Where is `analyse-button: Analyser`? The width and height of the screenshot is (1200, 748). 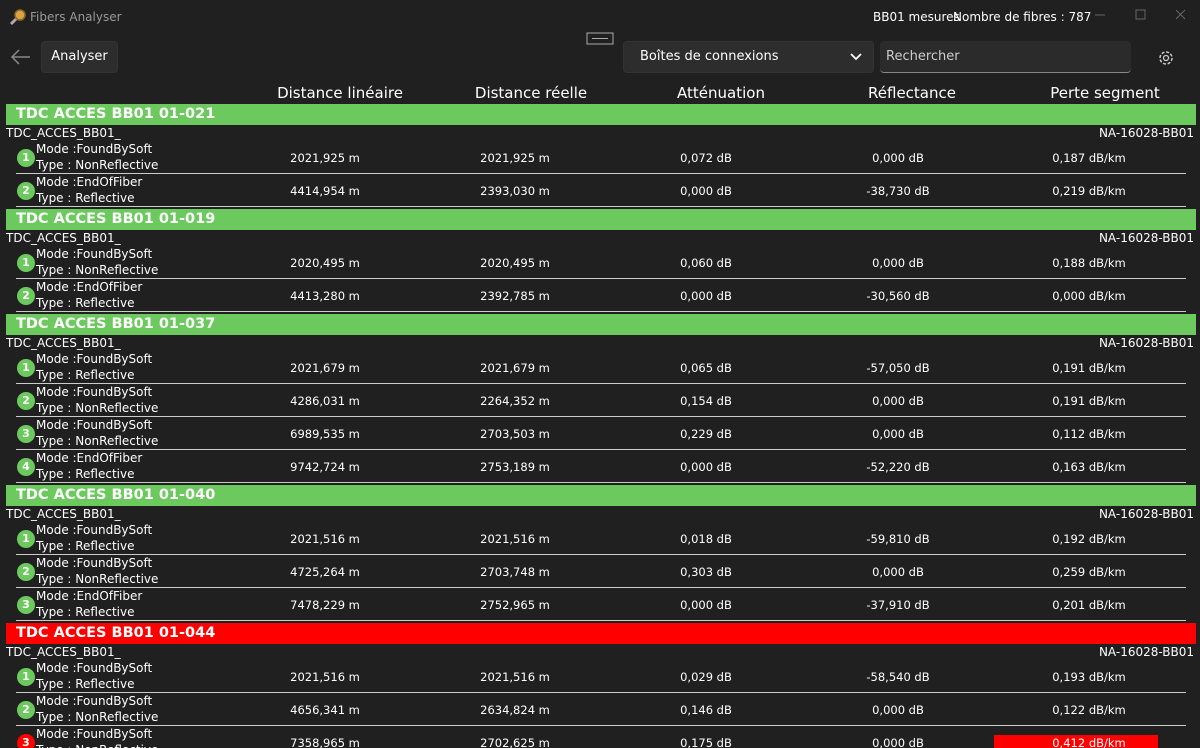 analyse-button: Analyser is located at coordinates (79, 57).